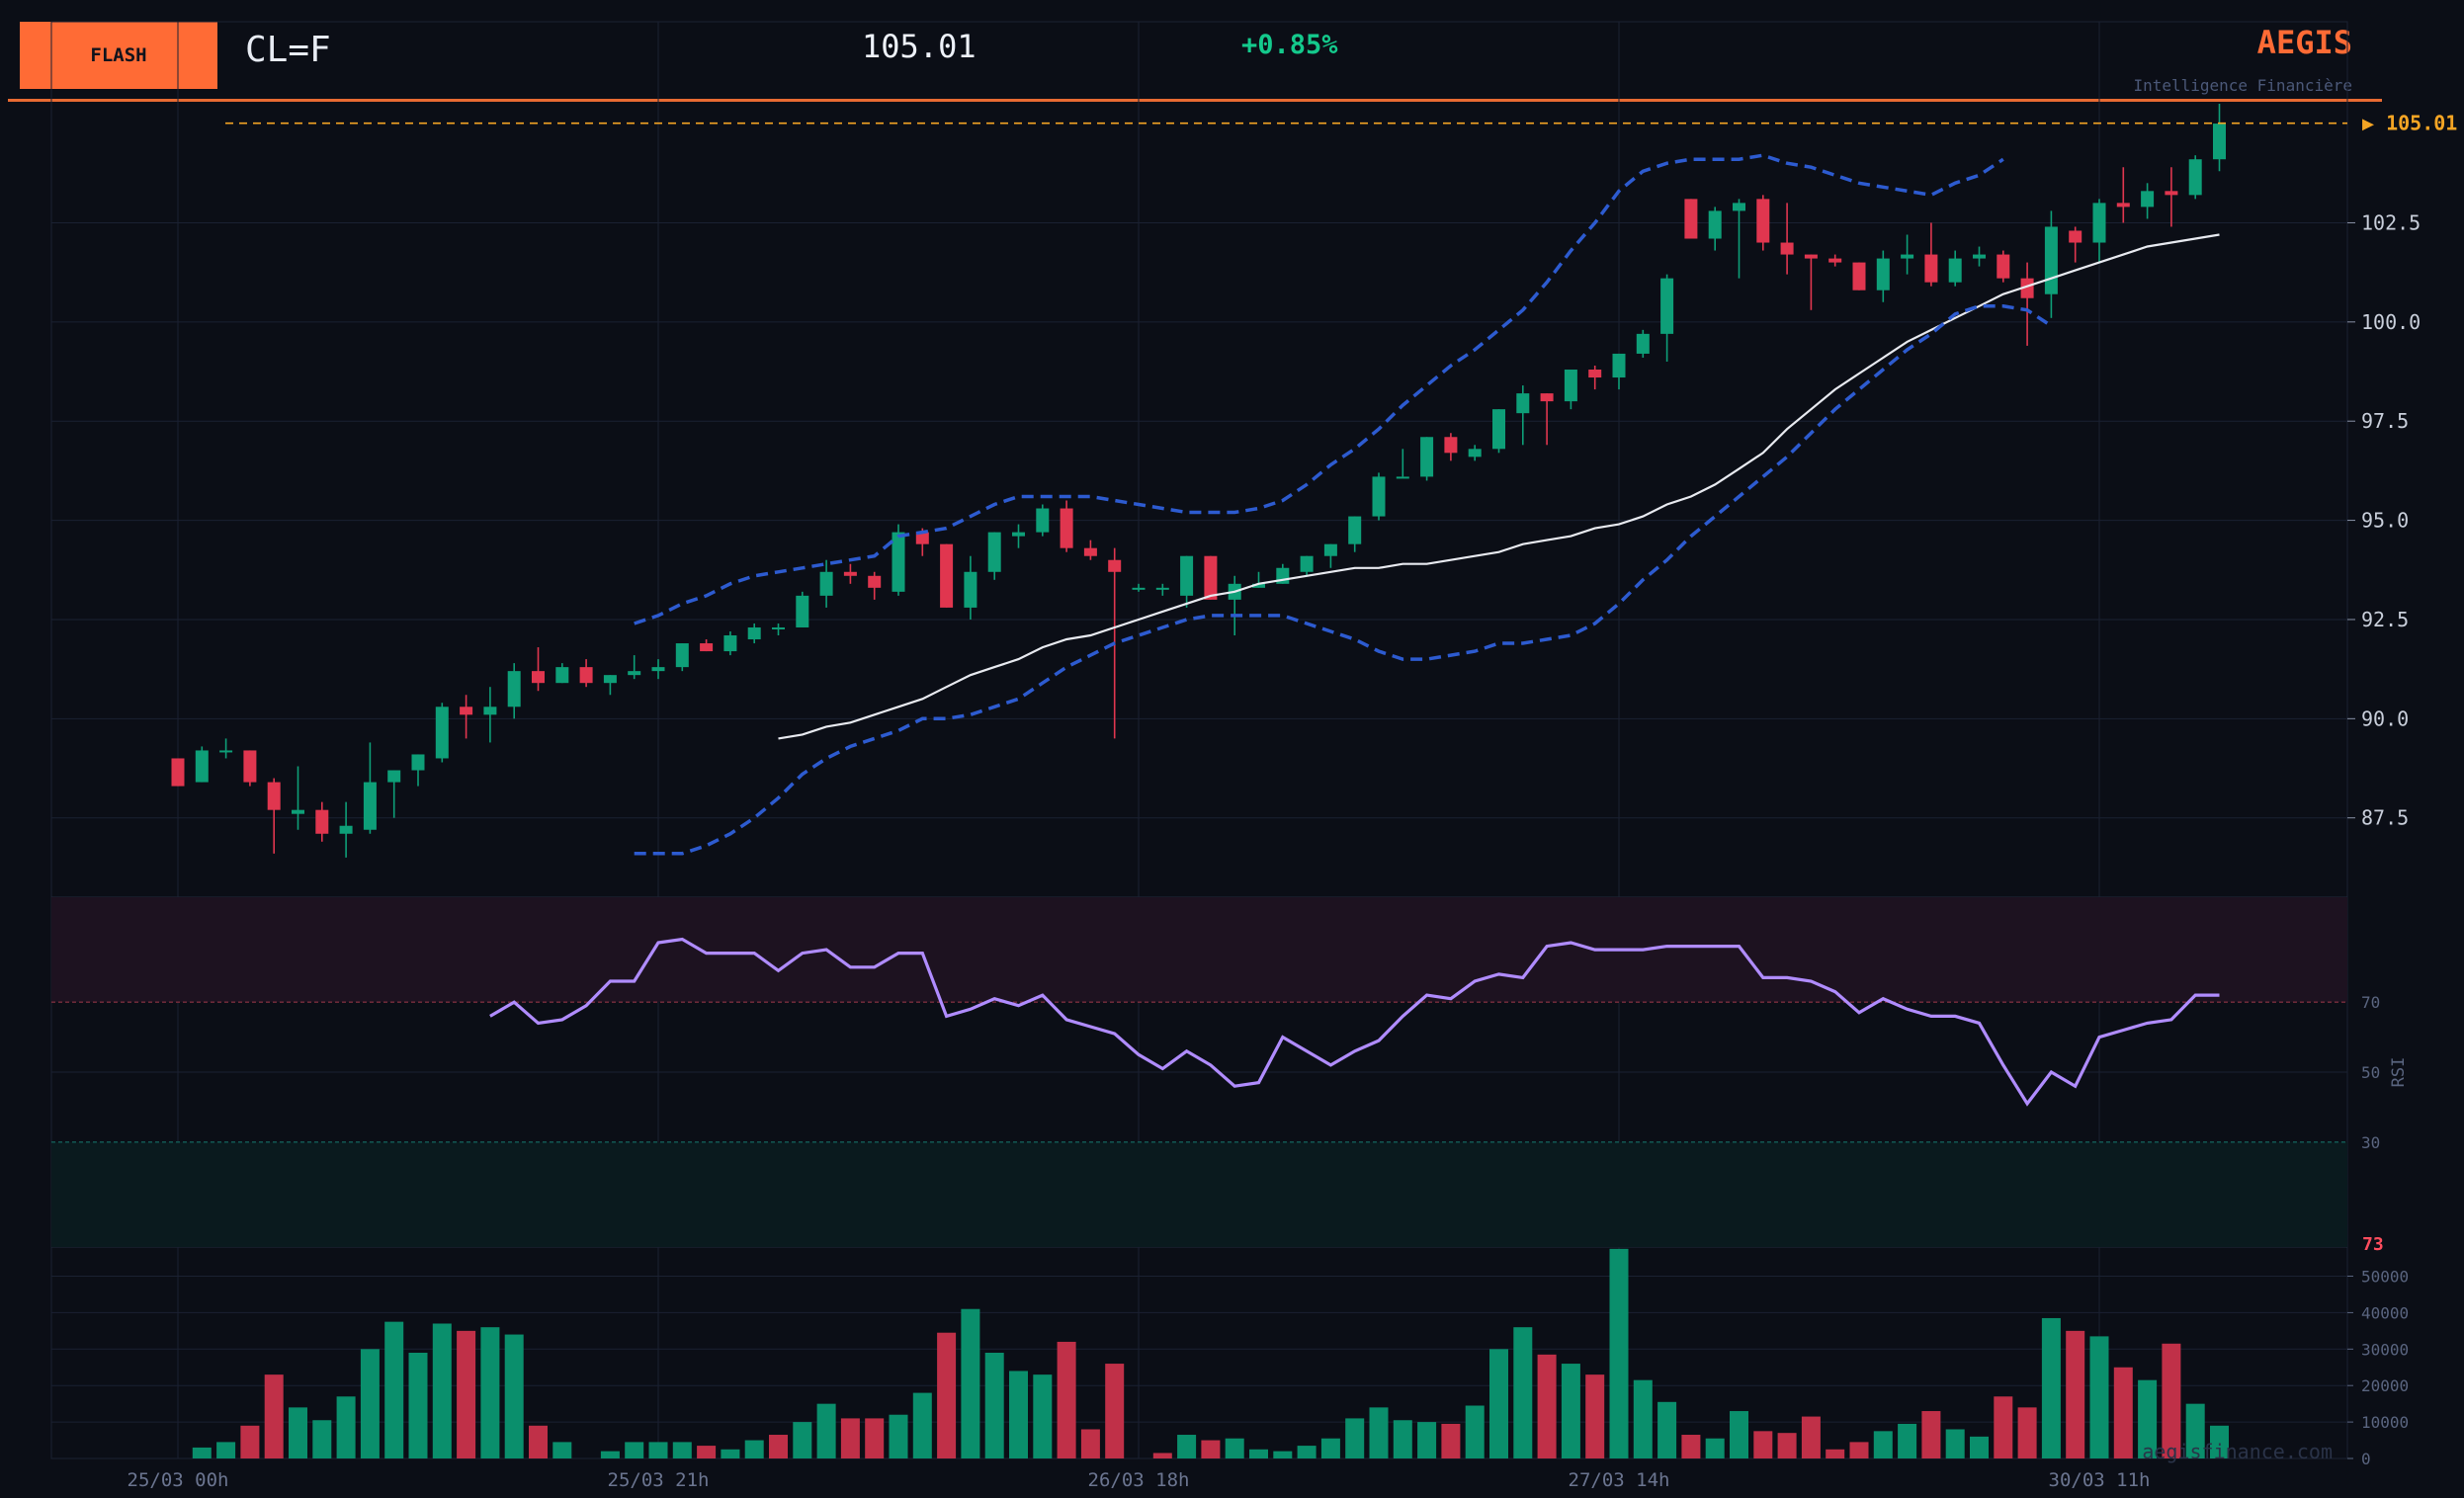  I want to click on rsi-tick-label: 50, so click(2371, 1072).